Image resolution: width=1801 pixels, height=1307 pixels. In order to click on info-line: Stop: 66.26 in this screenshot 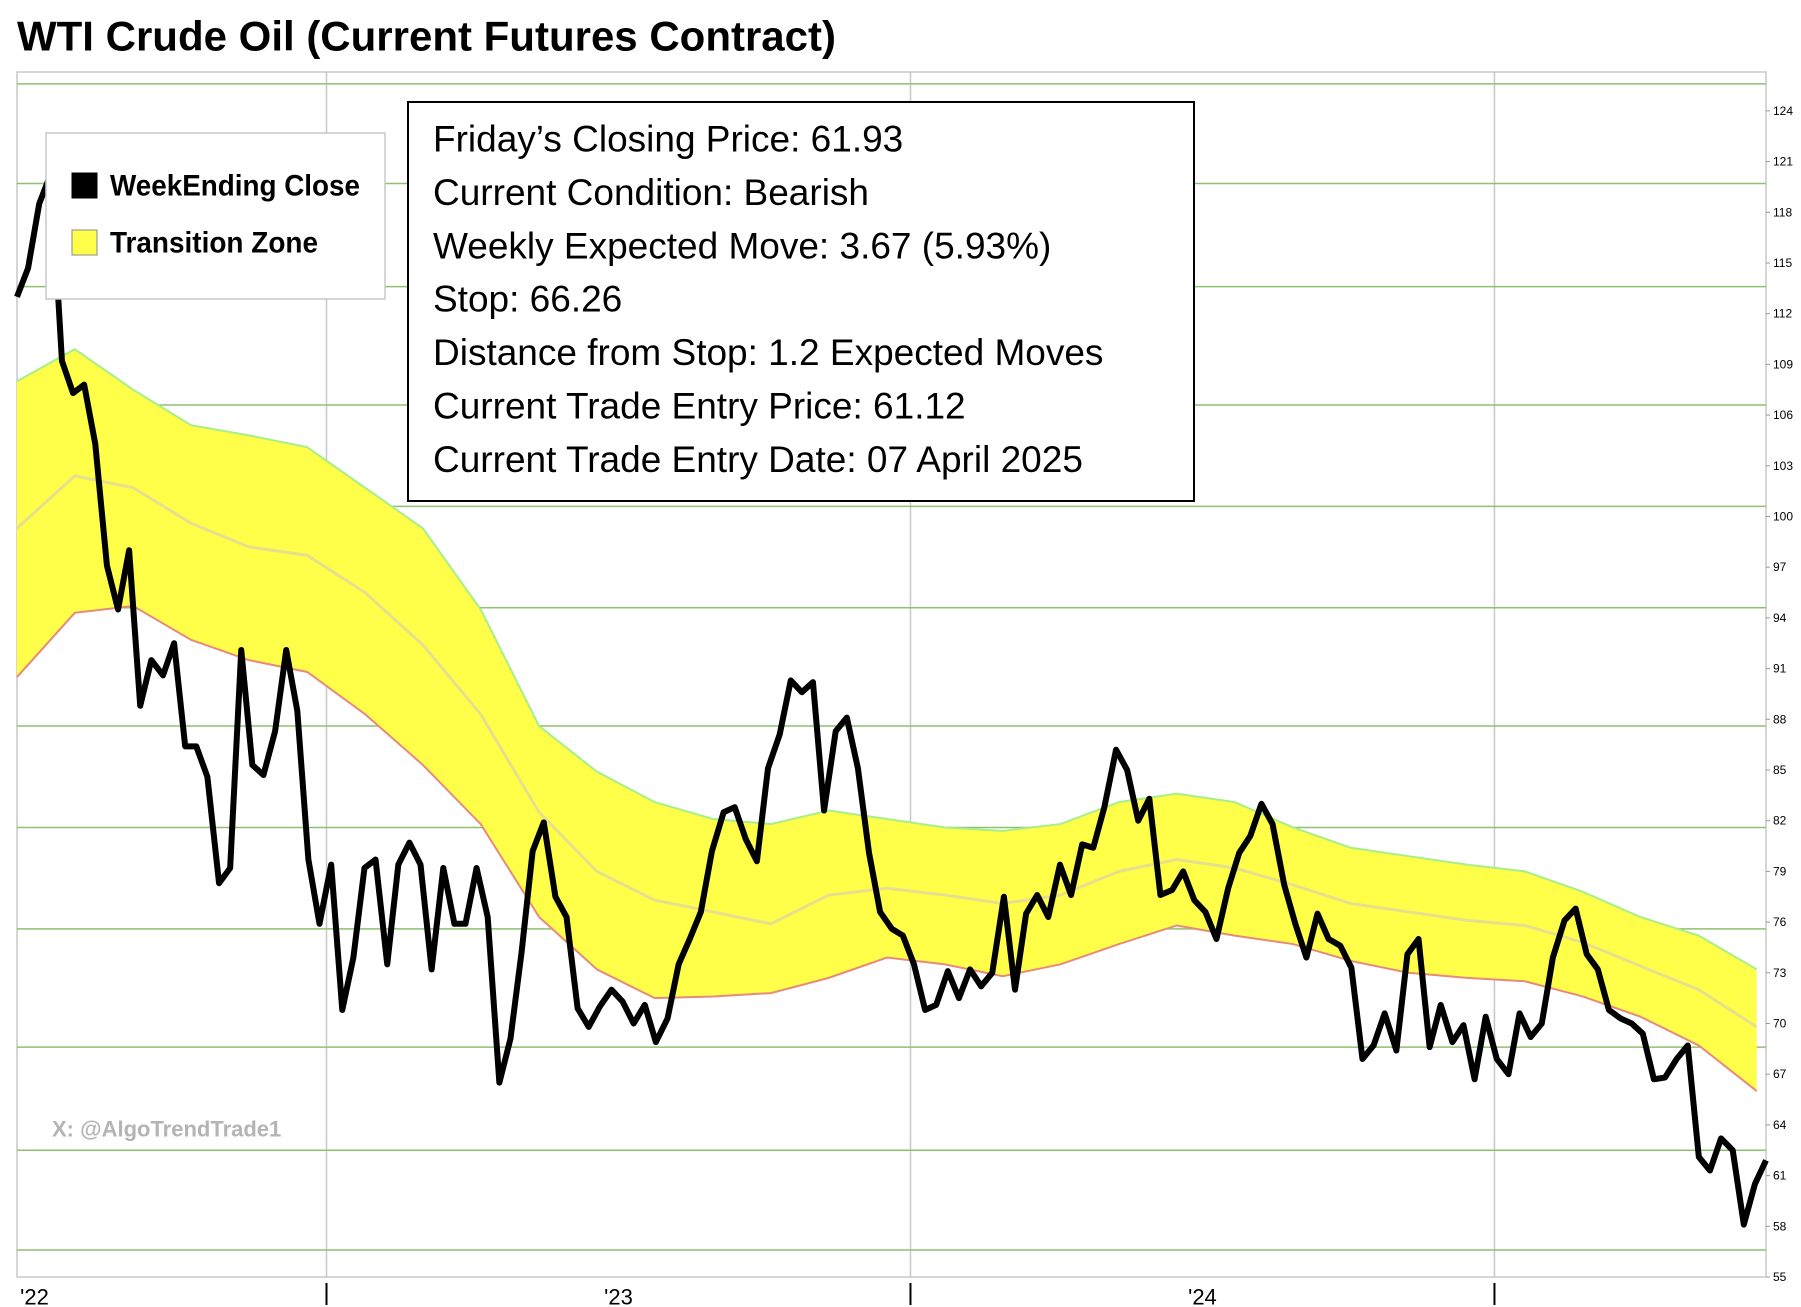, I will do `click(527, 299)`.